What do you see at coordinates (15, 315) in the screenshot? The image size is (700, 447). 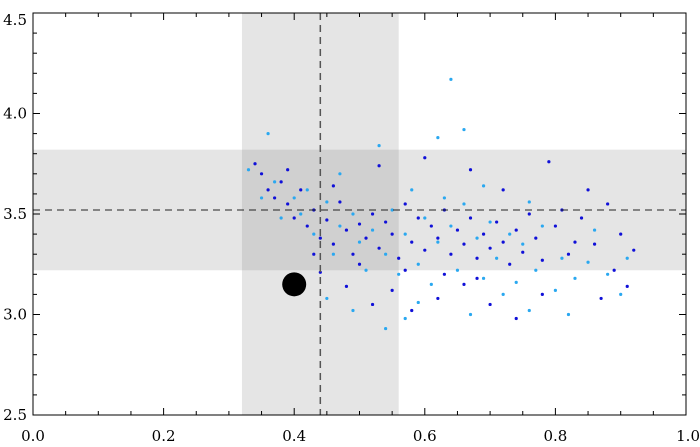 I see `y-tick-label: 3.0` at bounding box center [15, 315].